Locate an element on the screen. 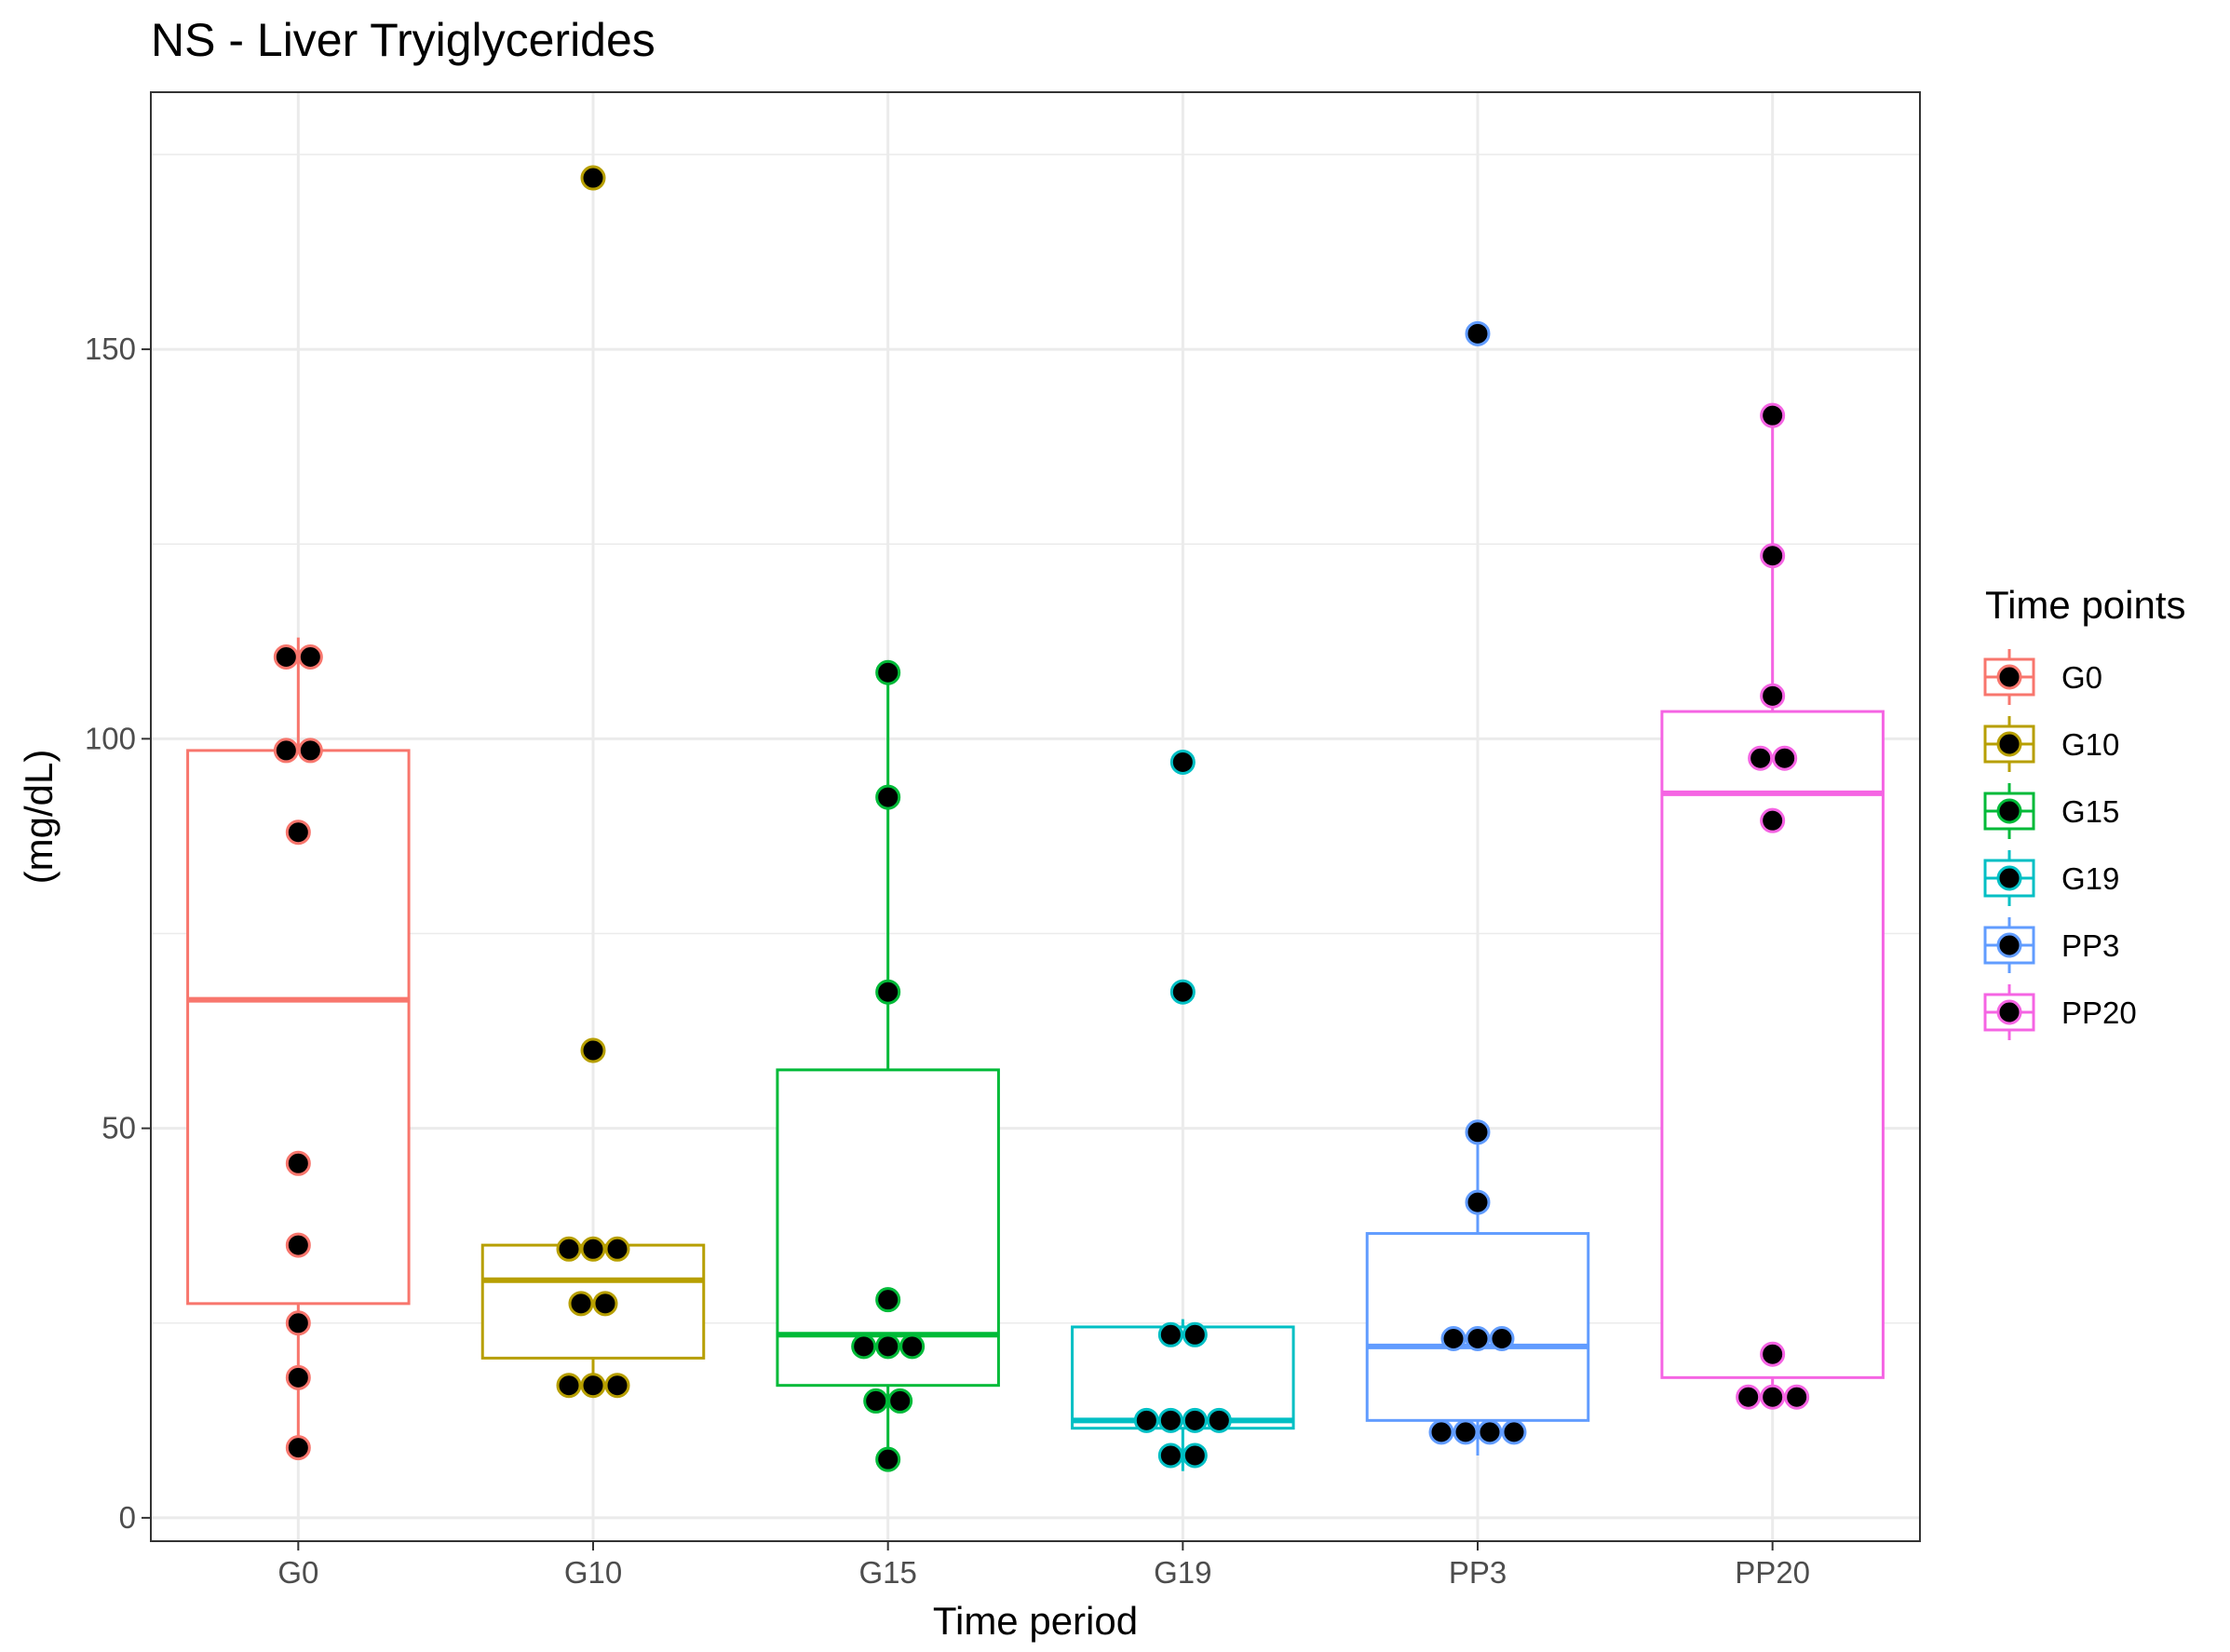 This screenshot has height=1652, width=2230. legend-label: PP20 is located at coordinates (2099, 1012).